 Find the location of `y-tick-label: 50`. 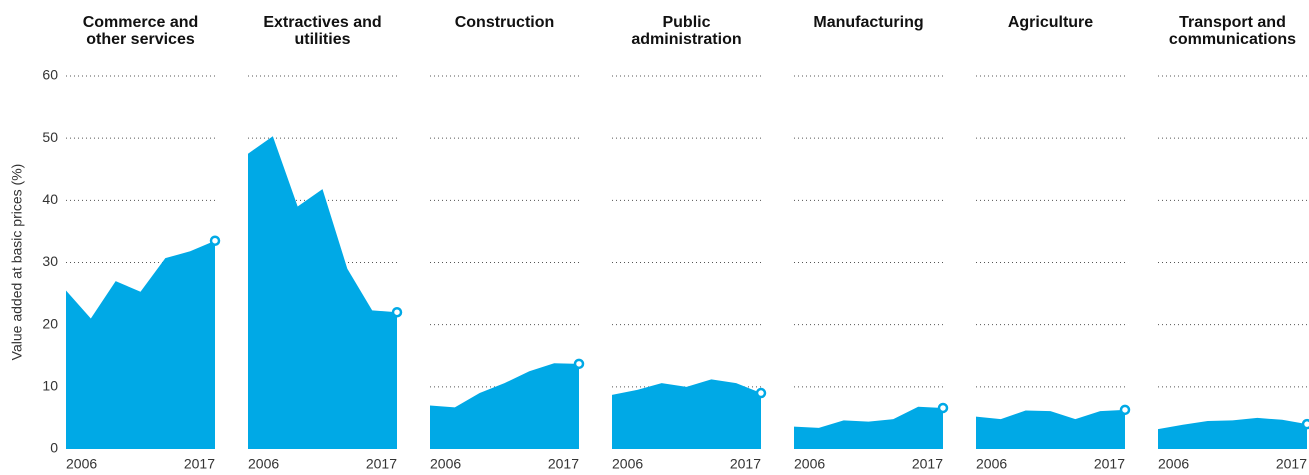

y-tick-label: 50 is located at coordinates (50, 137).